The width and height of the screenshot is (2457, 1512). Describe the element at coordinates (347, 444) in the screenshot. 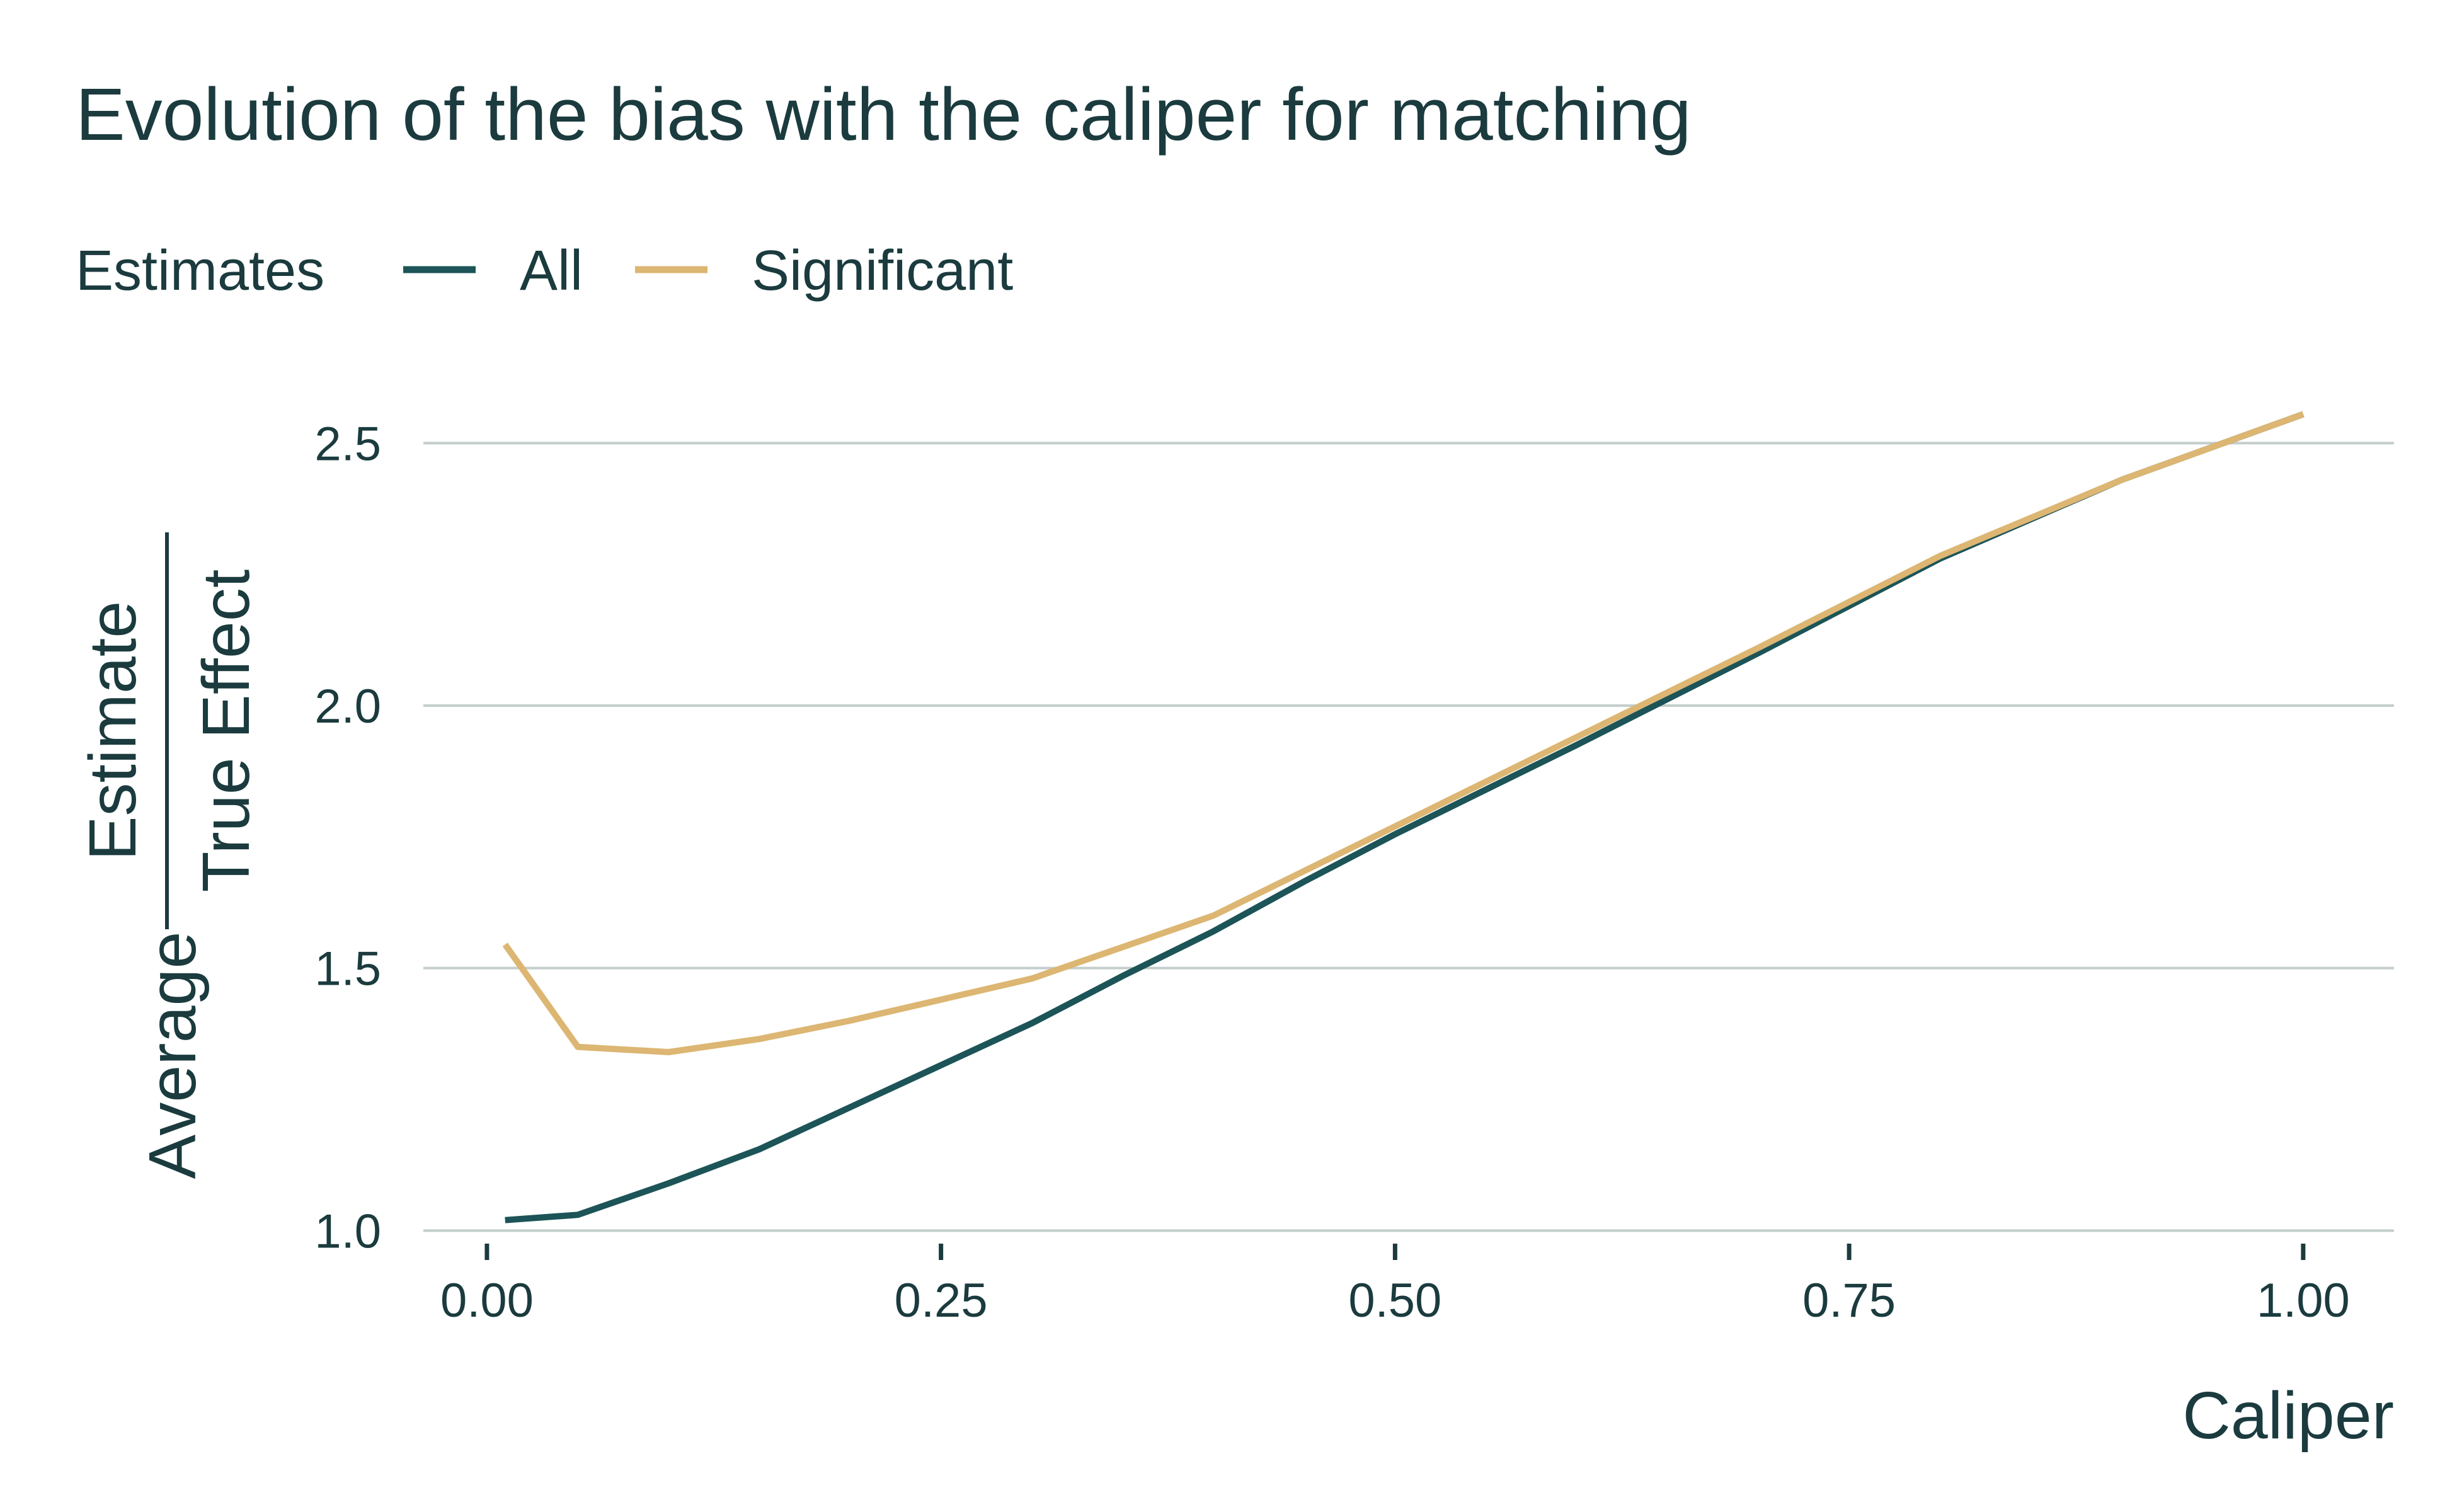

I see `y-tick-label: 2.5` at that location.